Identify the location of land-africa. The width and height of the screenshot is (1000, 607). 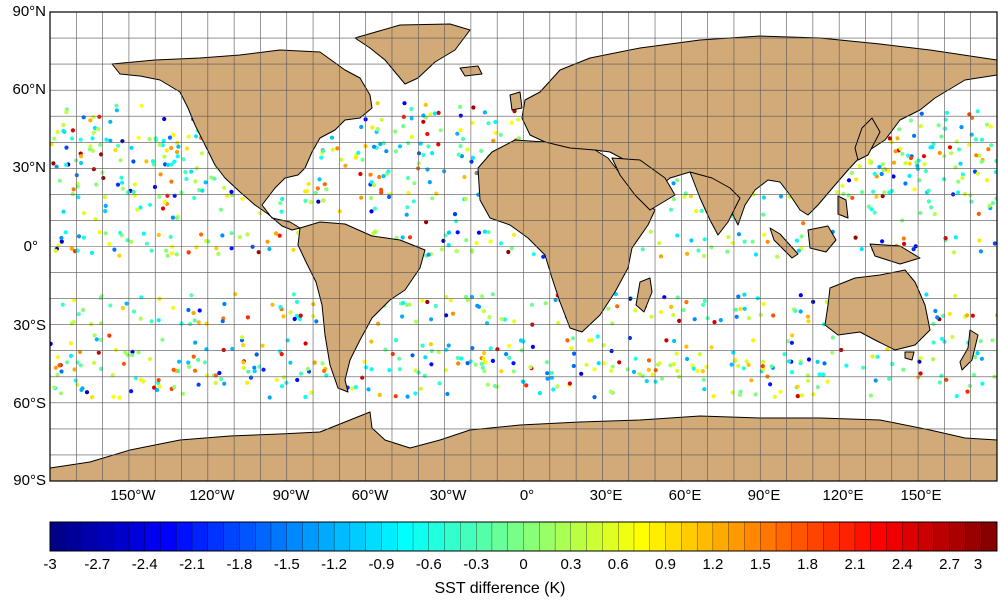
(566, 236).